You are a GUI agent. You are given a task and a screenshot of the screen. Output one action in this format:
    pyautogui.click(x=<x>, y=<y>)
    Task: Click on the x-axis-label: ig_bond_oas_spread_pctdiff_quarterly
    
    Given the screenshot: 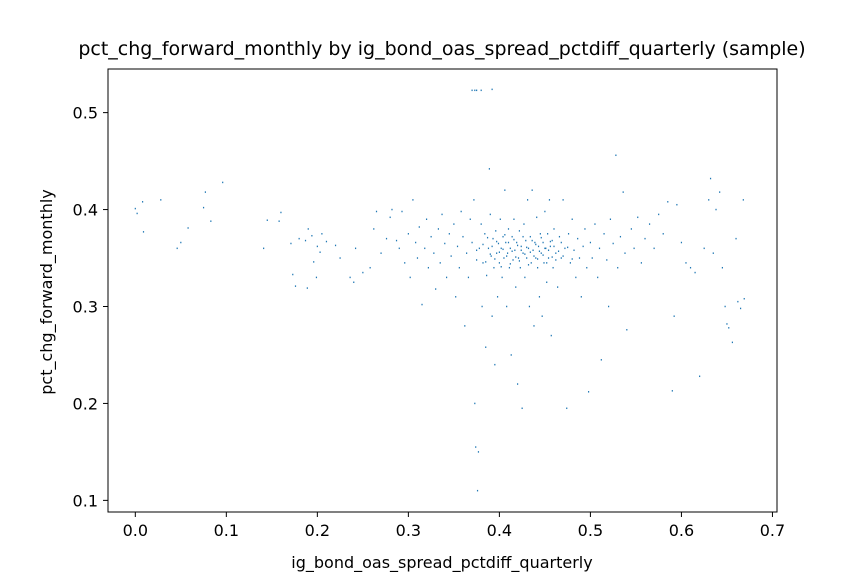 What is the action you would take?
    pyautogui.click(x=441, y=563)
    